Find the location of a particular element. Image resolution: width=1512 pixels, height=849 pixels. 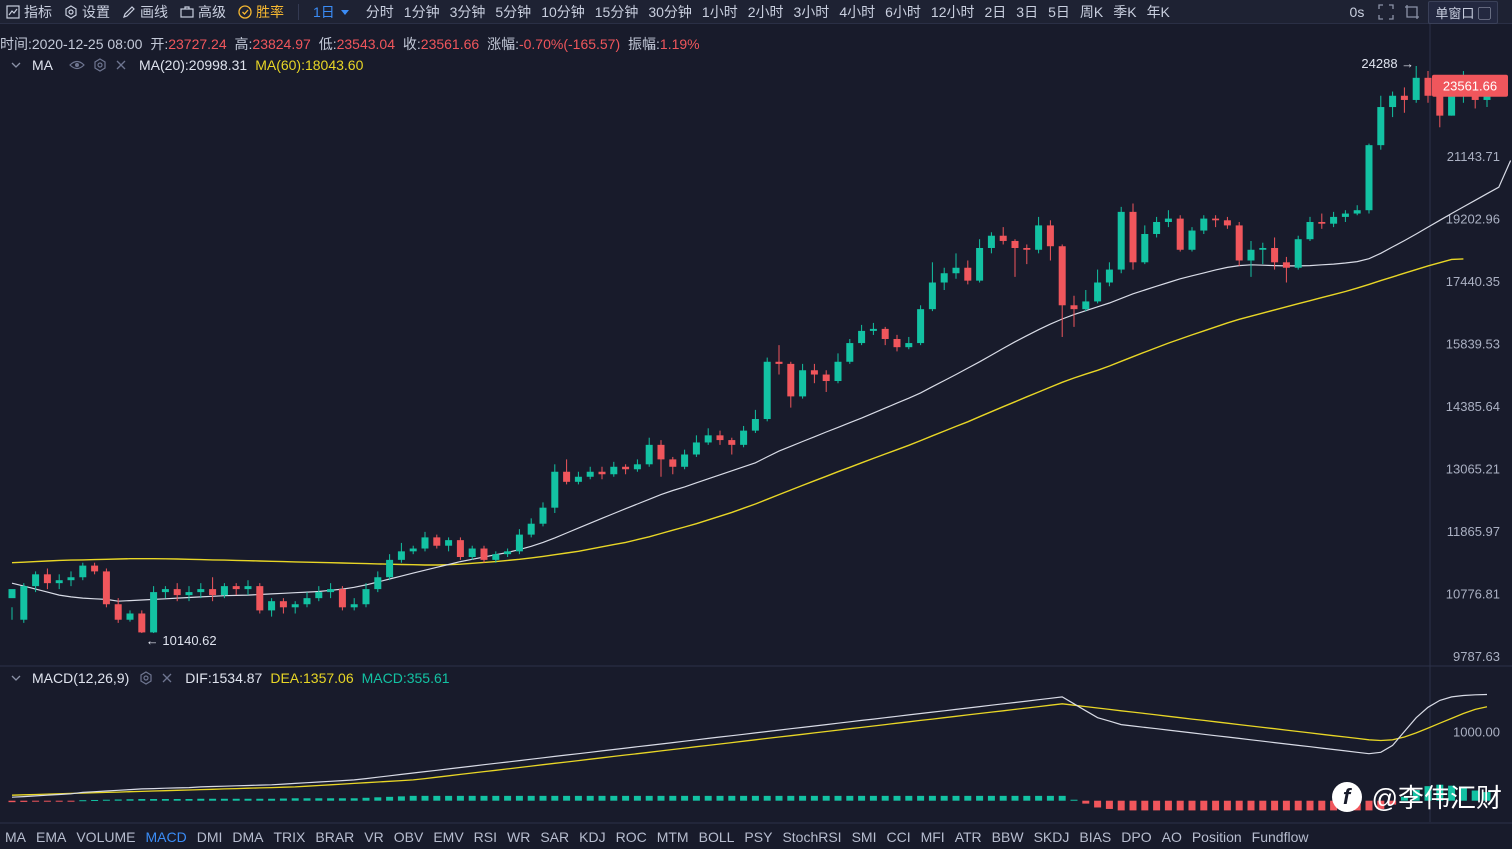

period-tab: 5日 is located at coordinates (1059, 11).